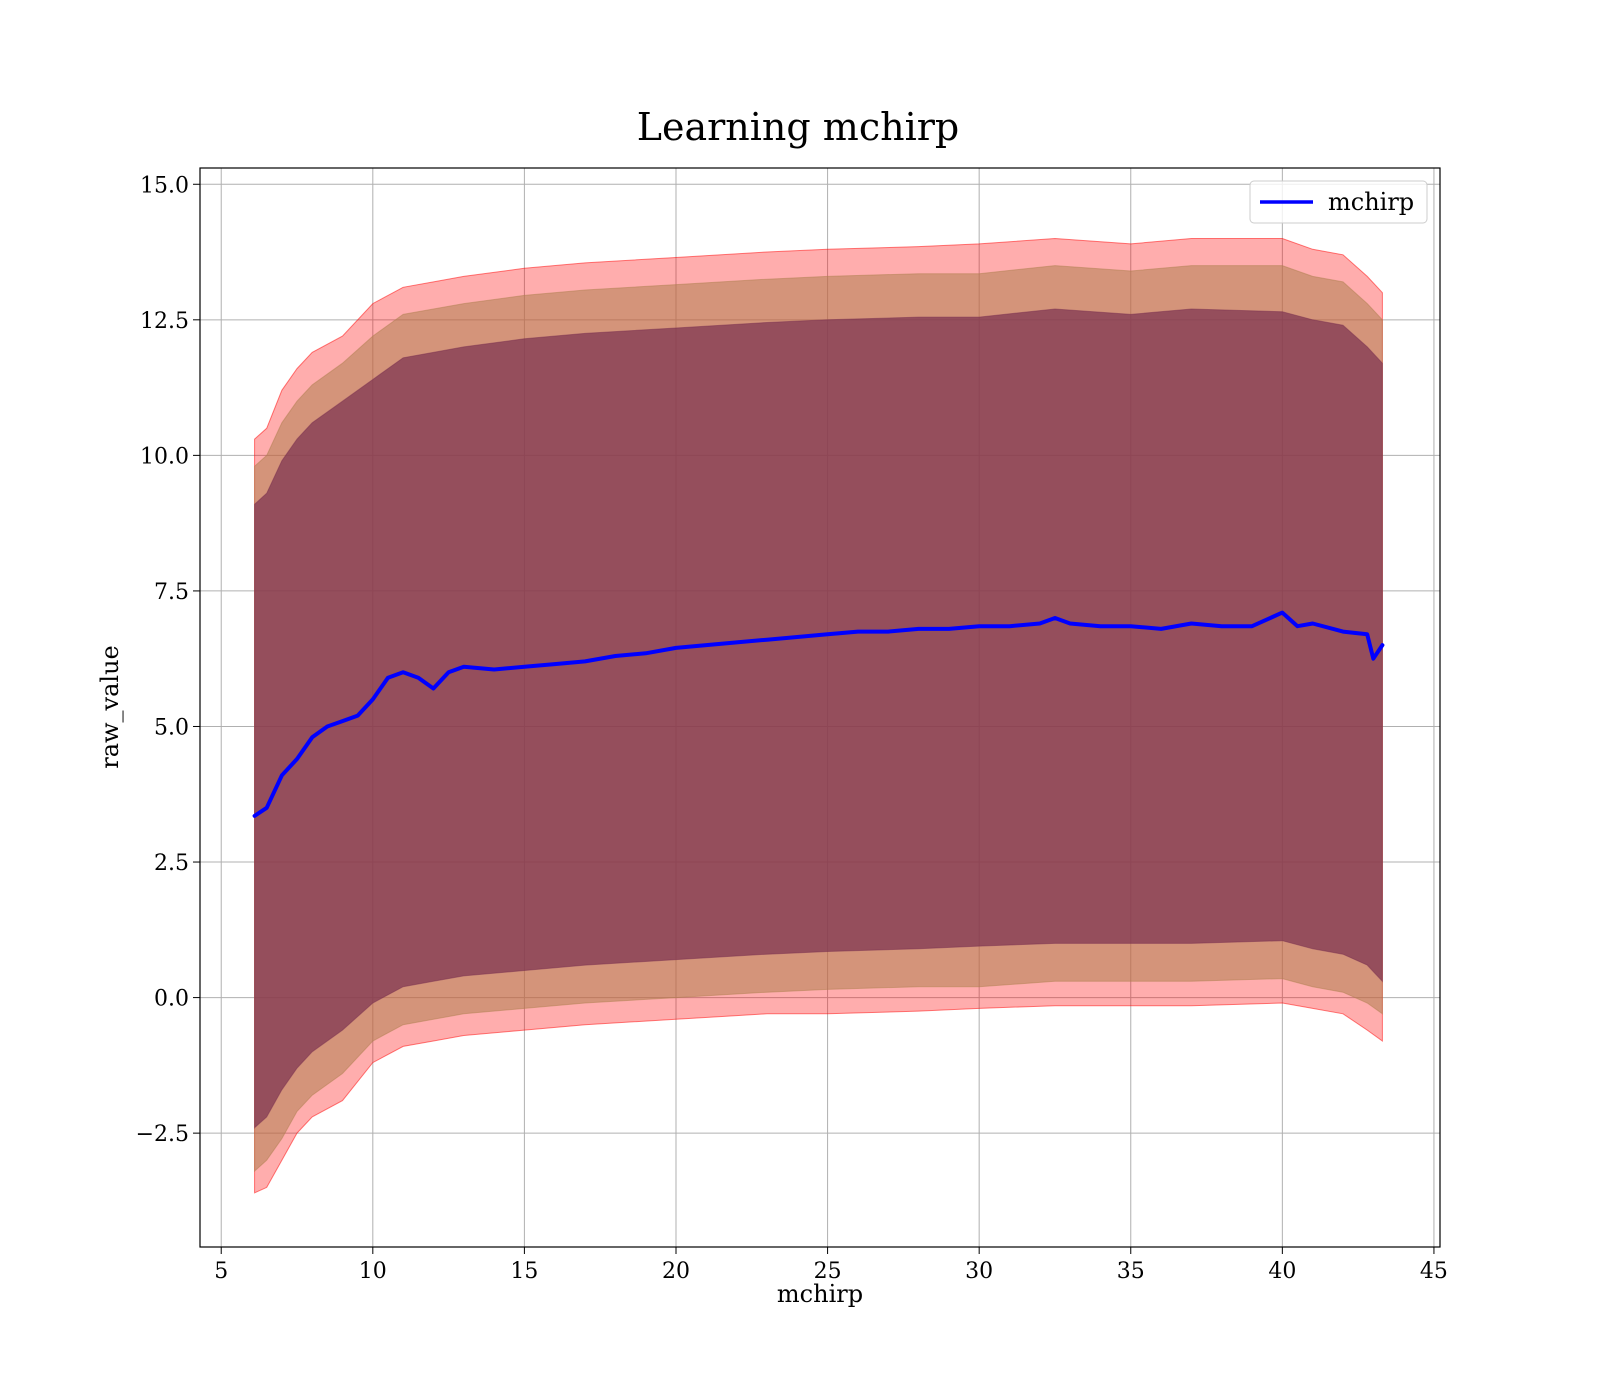 The width and height of the screenshot is (1600, 1400). What do you see at coordinates (1434, 1271) in the screenshot?
I see `x-tick-label: 45` at bounding box center [1434, 1271].